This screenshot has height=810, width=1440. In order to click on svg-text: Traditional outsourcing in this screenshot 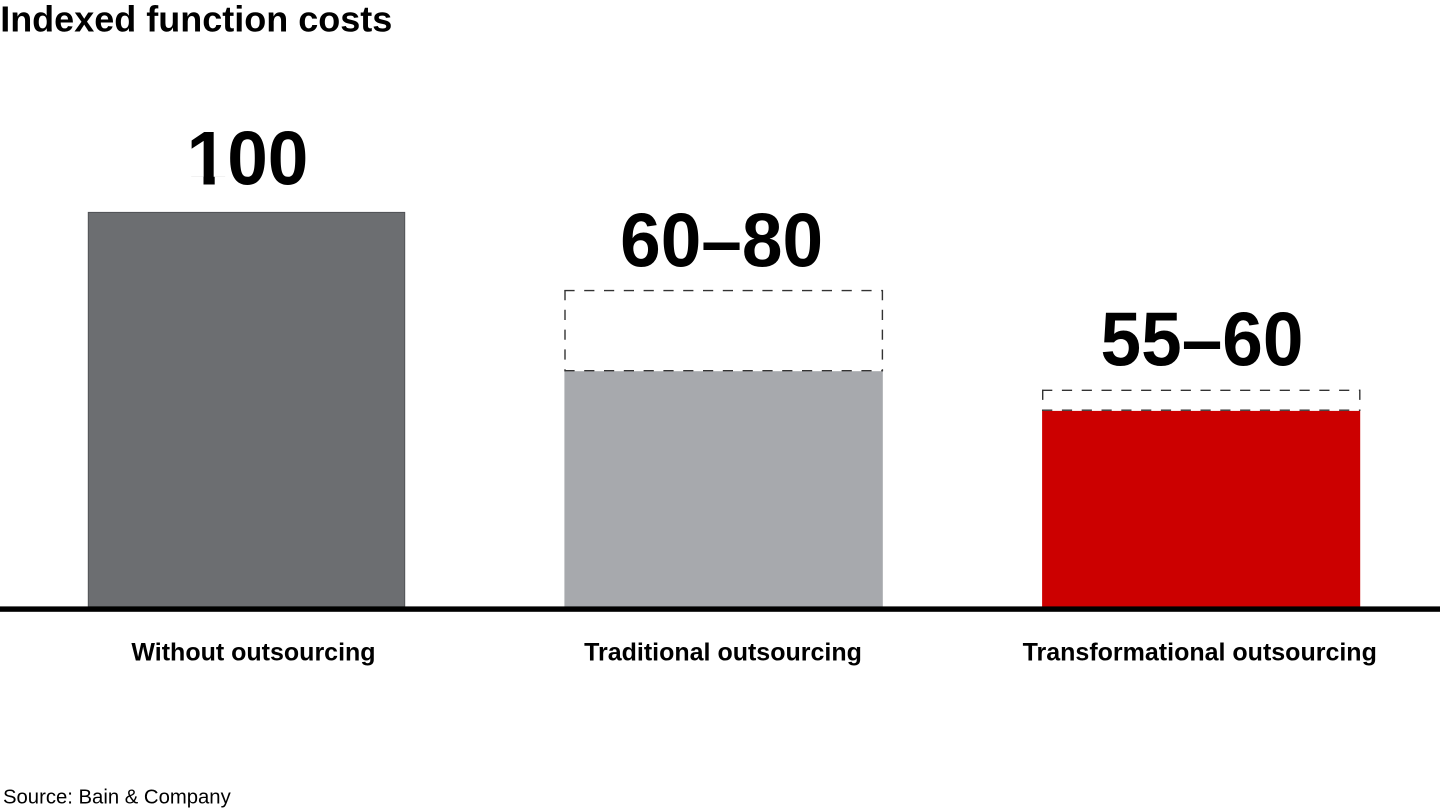, I will do `click(723, 652)`.